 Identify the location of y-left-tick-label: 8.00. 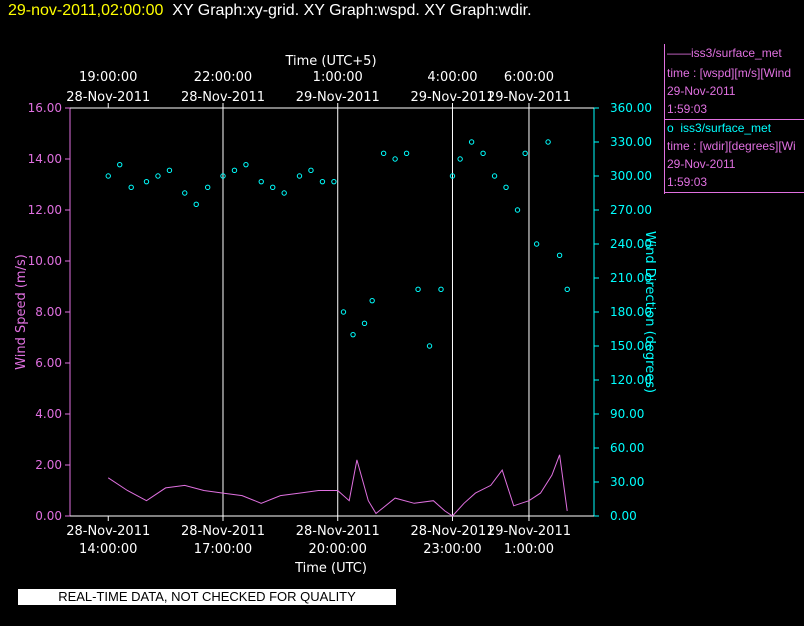
(48, 312).